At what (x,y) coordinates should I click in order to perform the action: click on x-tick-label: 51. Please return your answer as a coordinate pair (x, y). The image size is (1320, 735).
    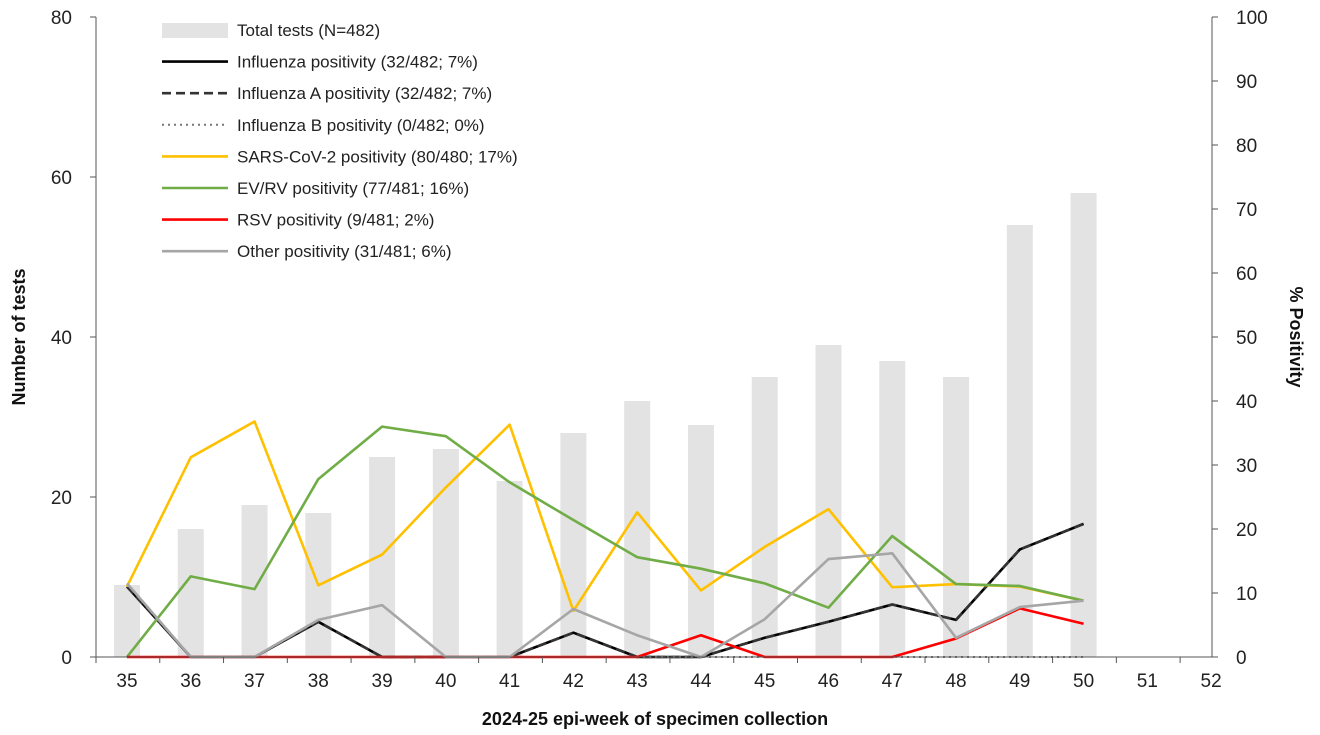
    Looking at the image, I should click on (1147, 681).